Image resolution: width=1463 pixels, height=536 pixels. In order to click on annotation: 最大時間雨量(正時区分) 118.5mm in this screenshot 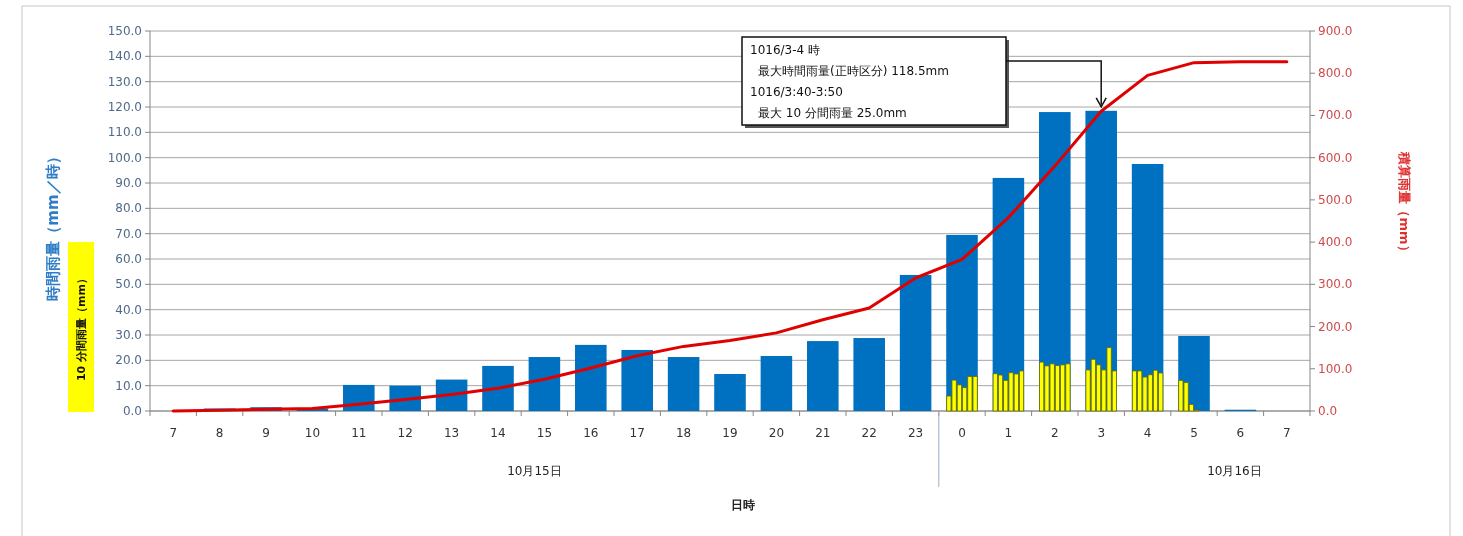, I will do `click(853, 71)`.